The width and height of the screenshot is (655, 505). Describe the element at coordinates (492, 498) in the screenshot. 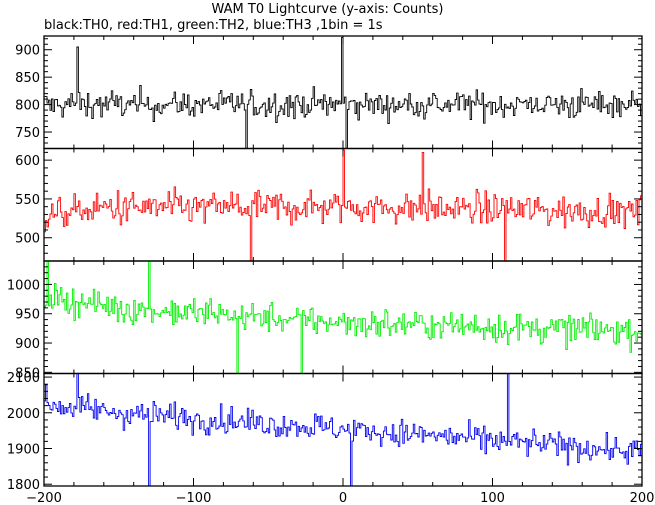

I see `x-tick-label: 100` at that location.